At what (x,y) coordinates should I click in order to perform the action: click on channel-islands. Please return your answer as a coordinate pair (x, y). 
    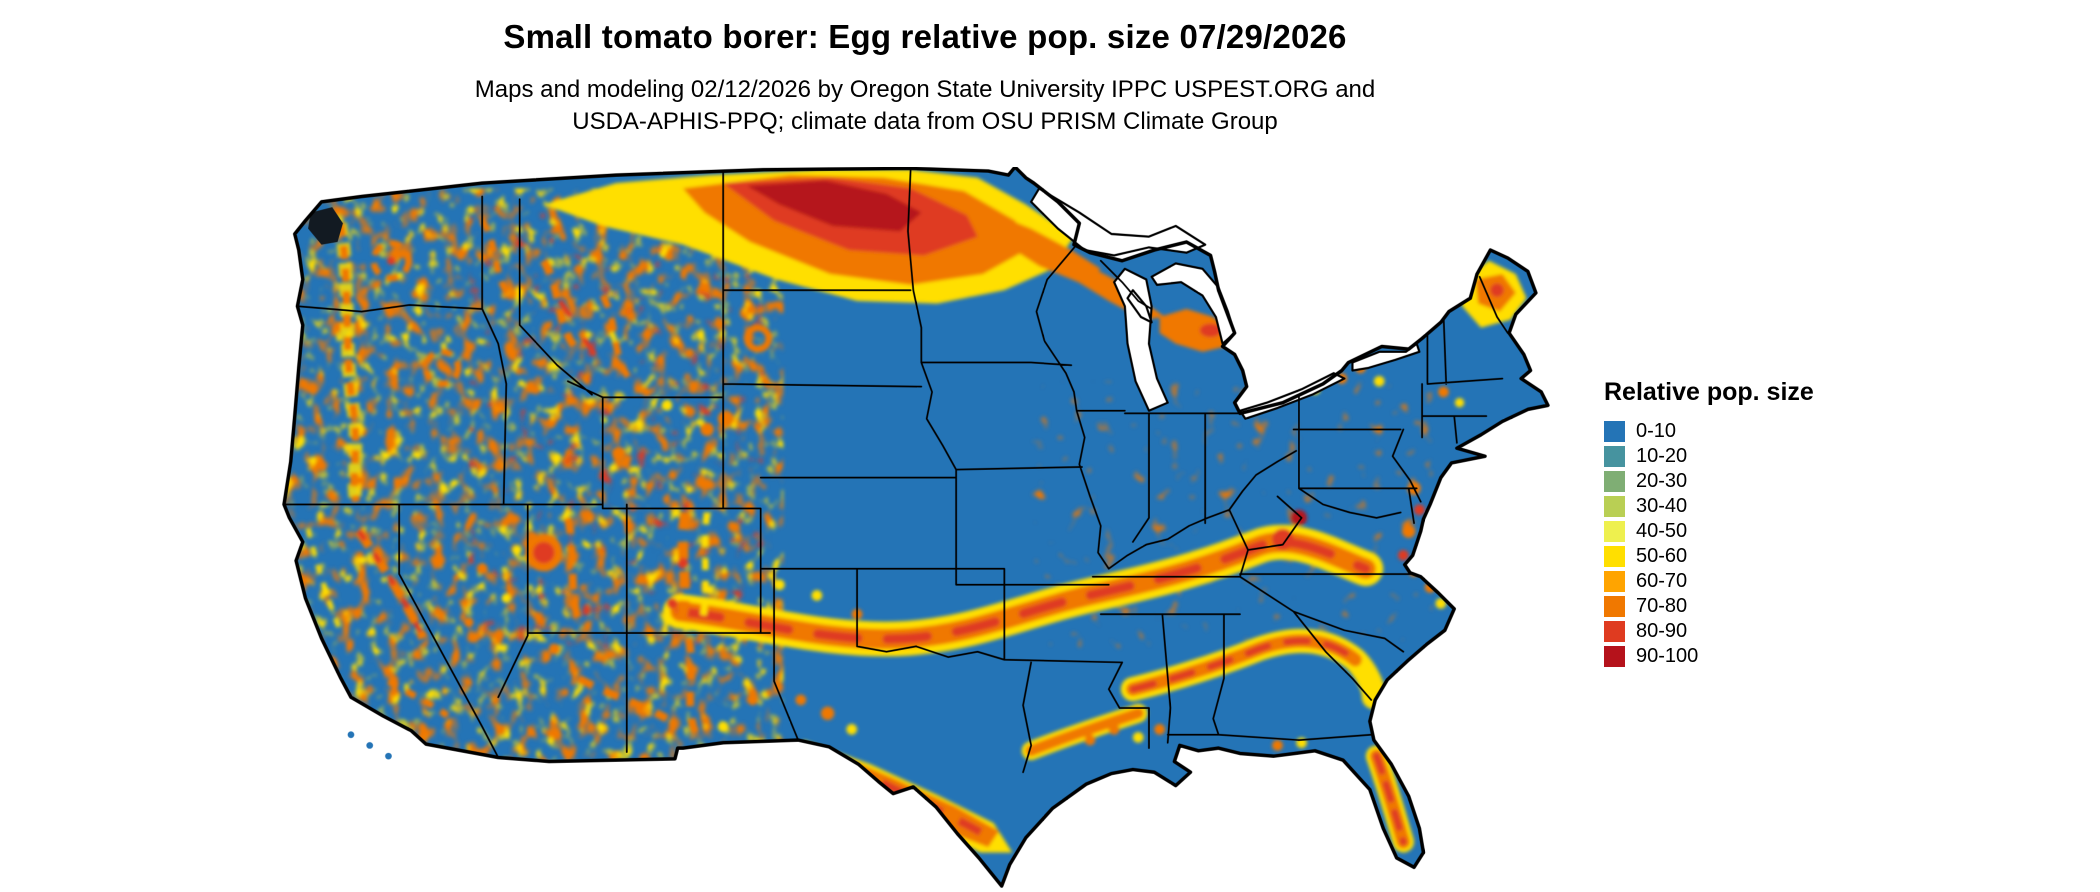
    Looking at the image, I should click on (369, 745).